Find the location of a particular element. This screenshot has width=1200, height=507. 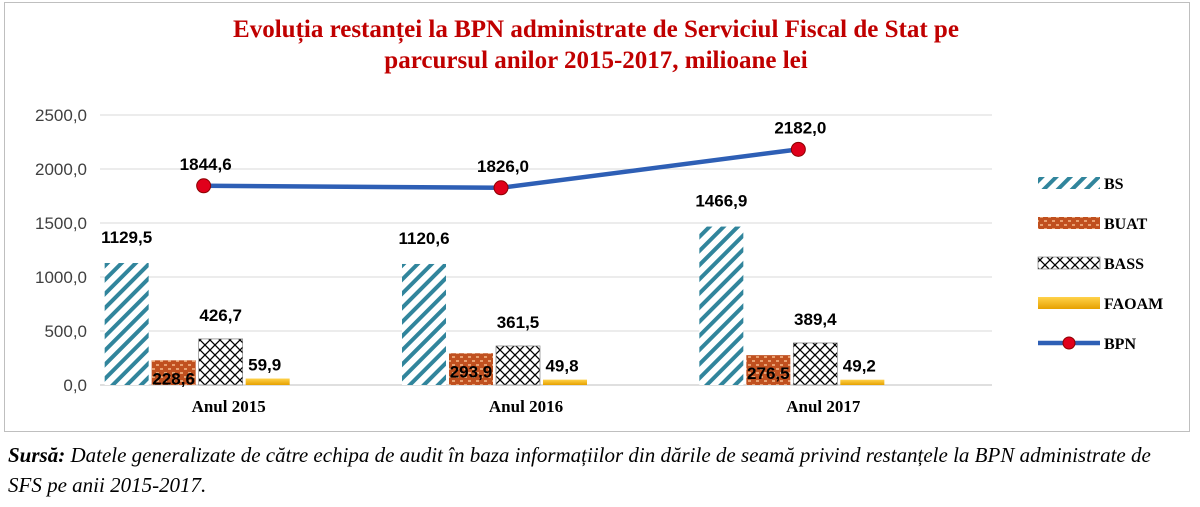

y-tick-label: 1000,0 is located at coordinates (61, 277).